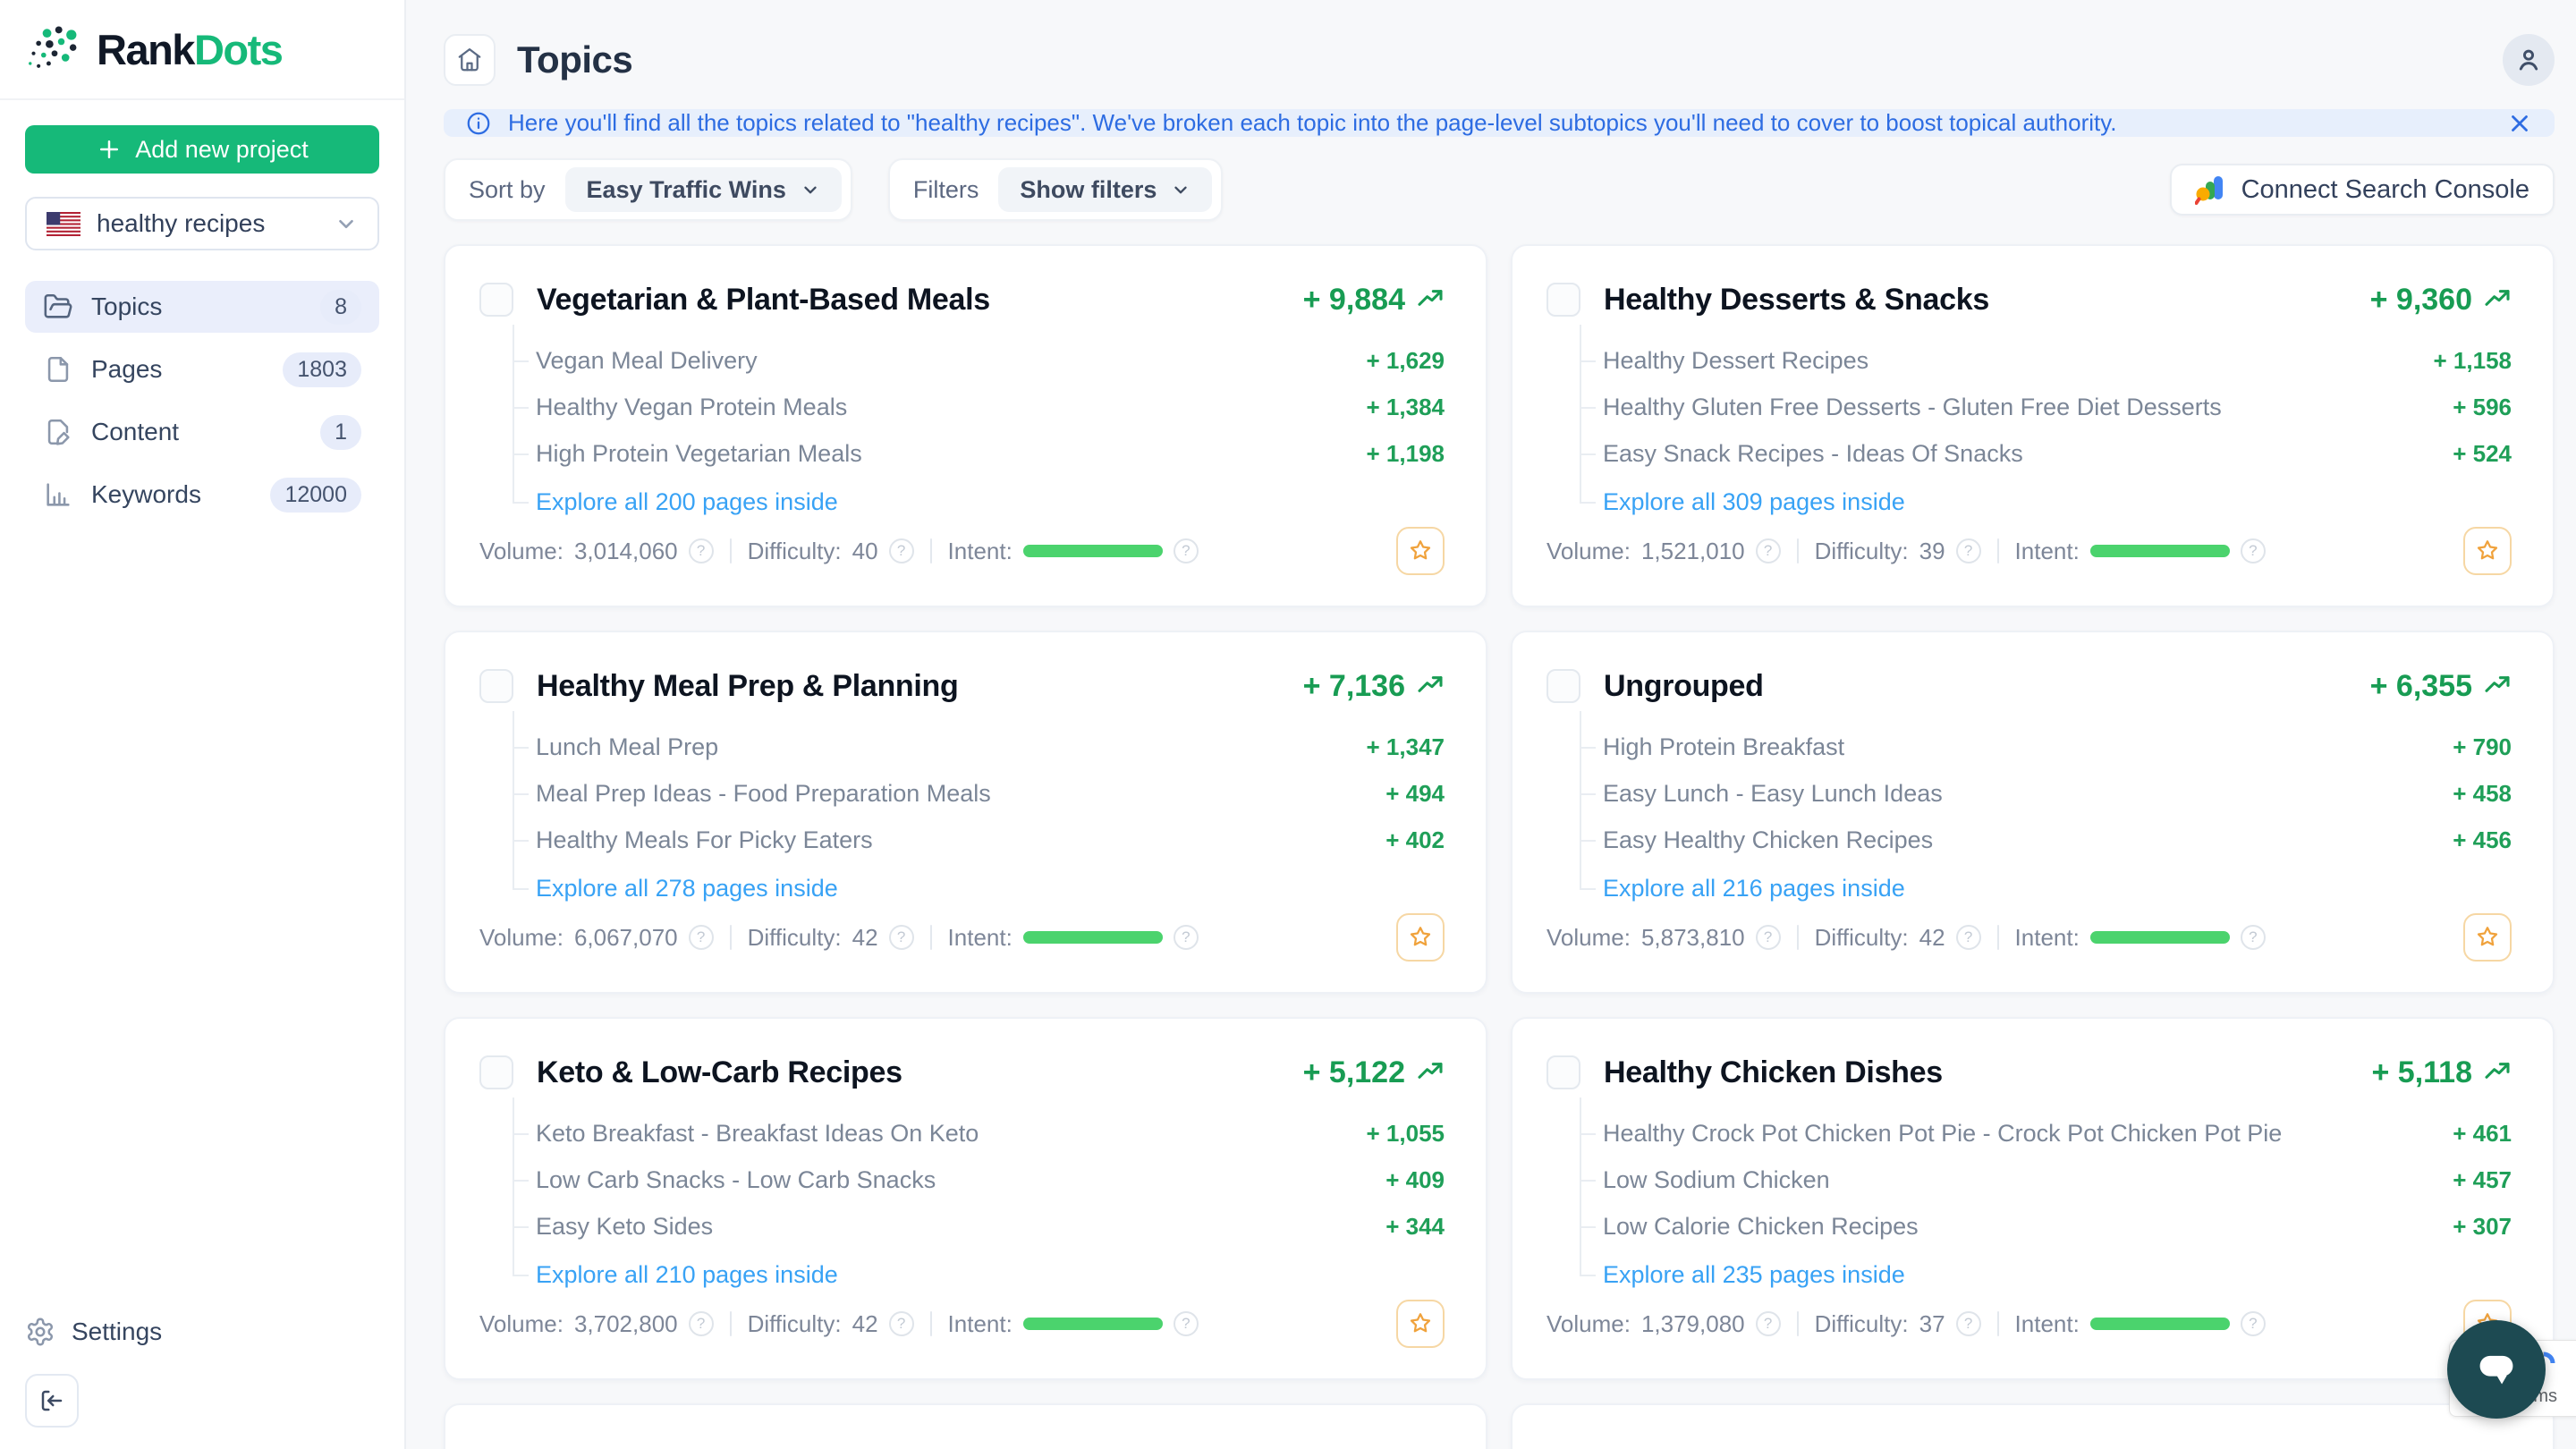 This screenshot has height=1449, width=2576. What do you see at coordinates (692, 406) in the screenshot?
I see `subtopic-label: Healthy Vegan Protein Meals` at bounding box center [692, 406].